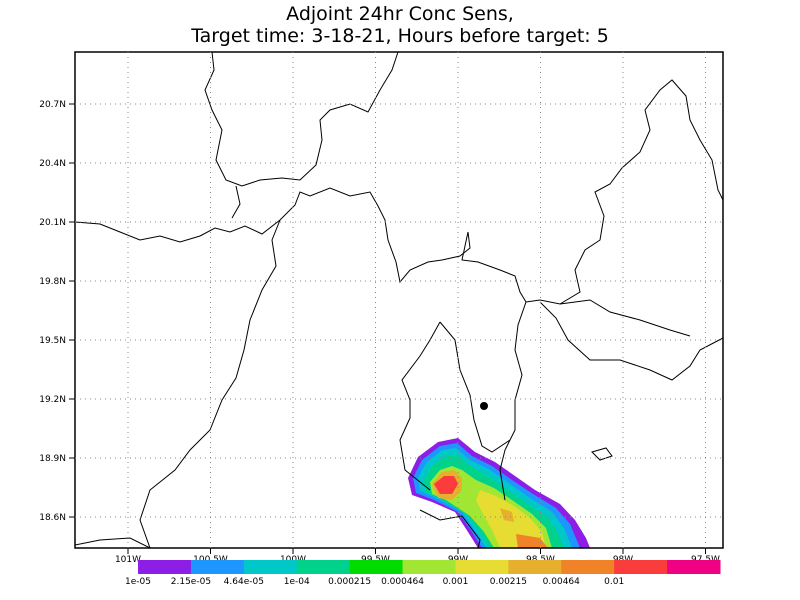  I want to click on lat-tick-label: 19.5N, so click(52, 341).